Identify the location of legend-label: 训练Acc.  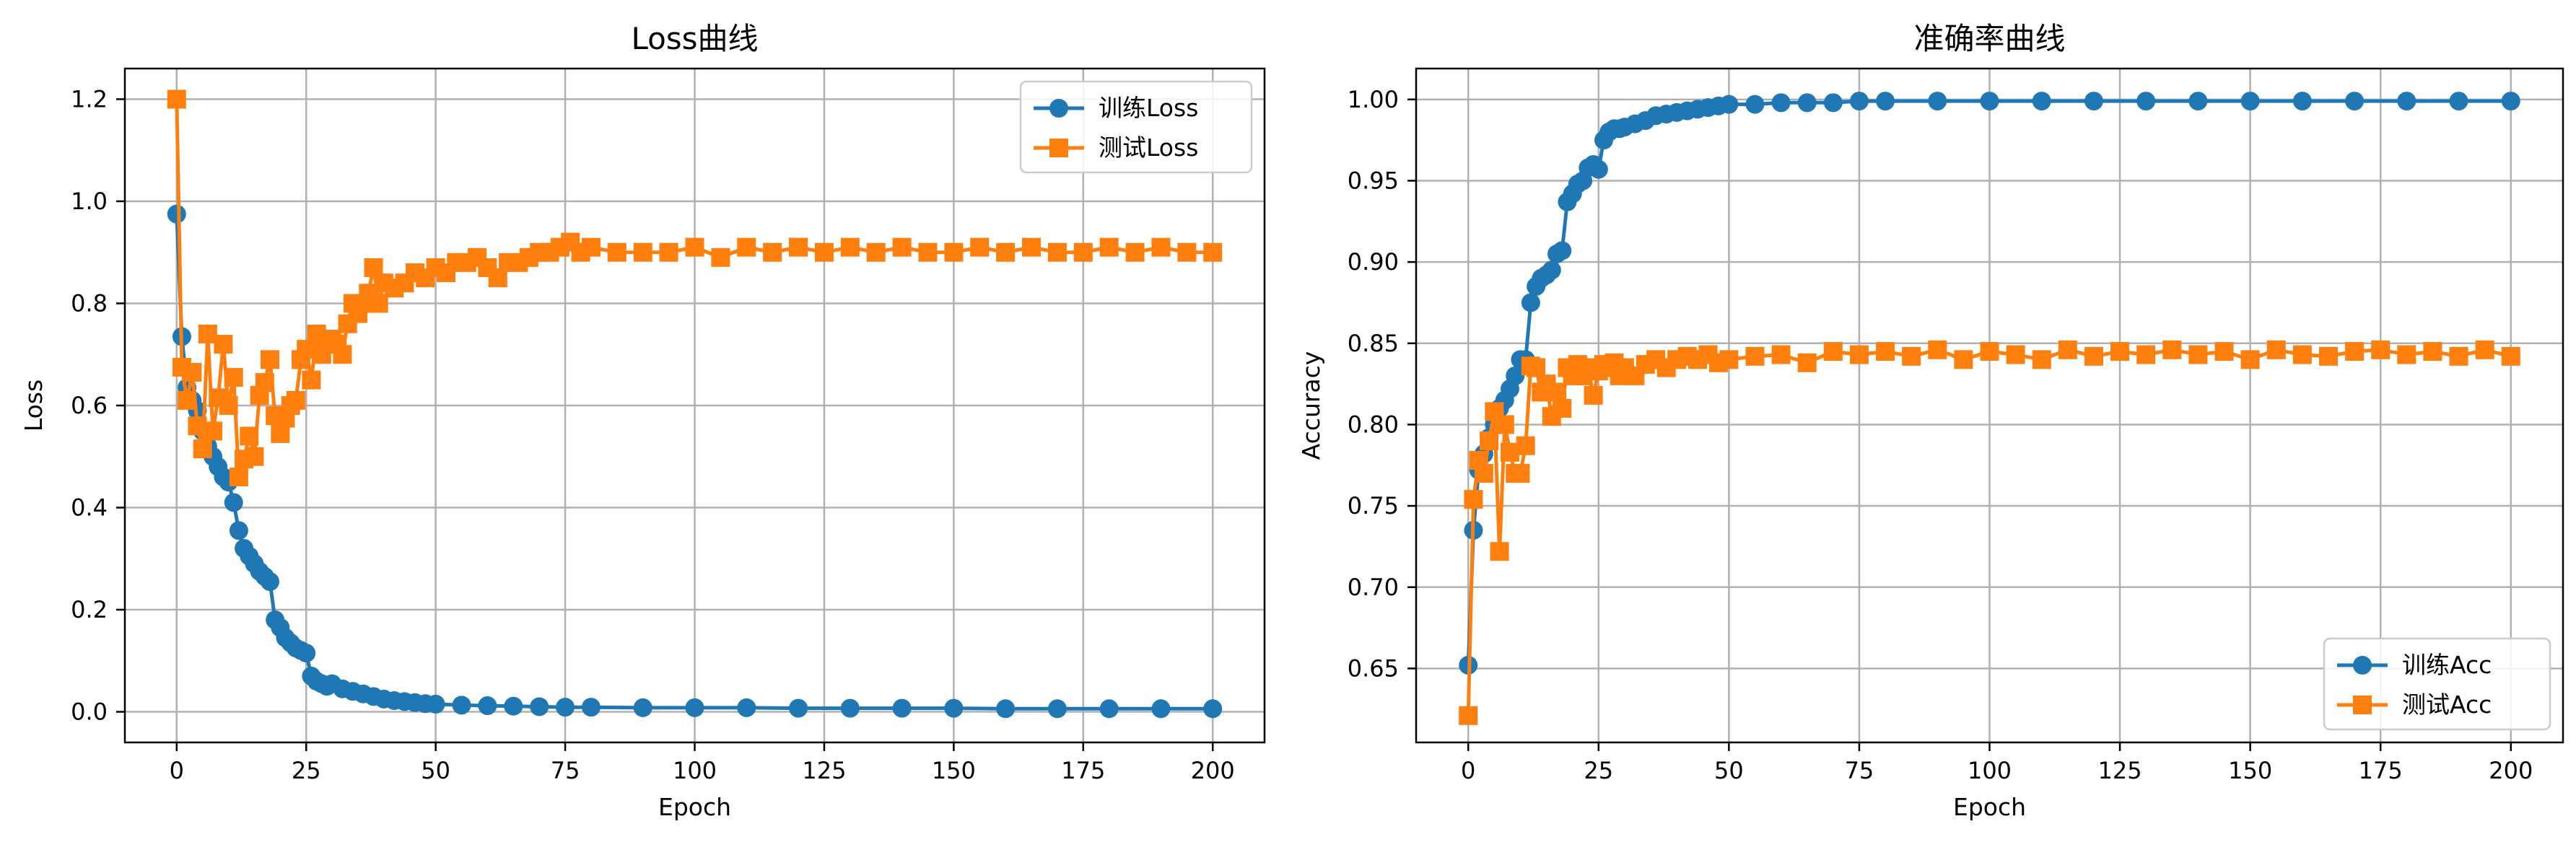
(2447, 665).